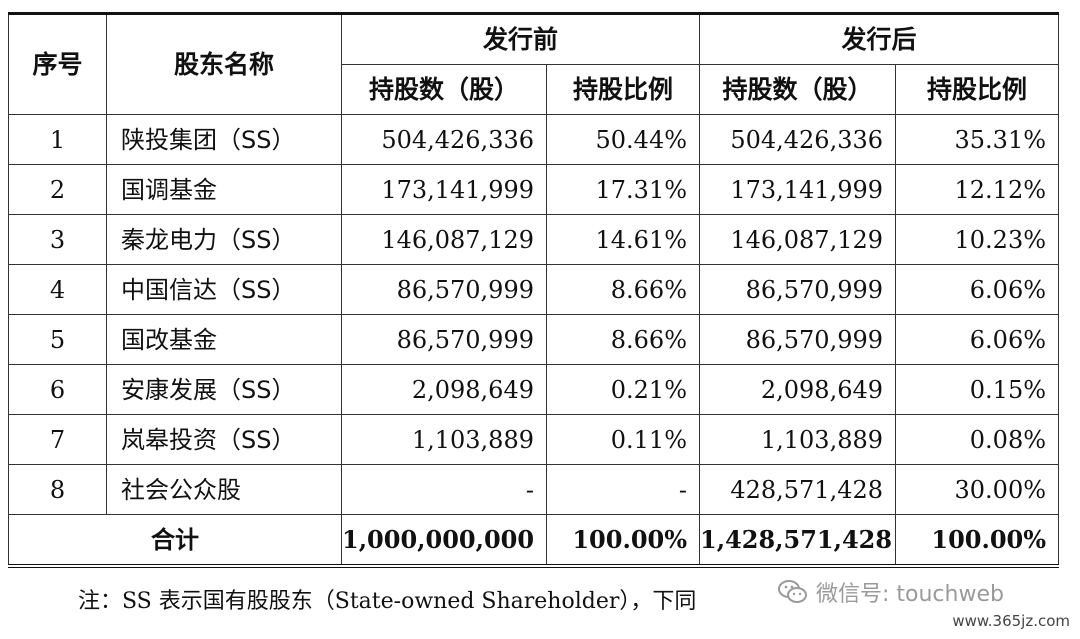 This screenshot has height=639, width=1080. What do you see at coordinates (57, 189) in the screenshot?
I see `row-index: 2` at bounding box center [57, 189].